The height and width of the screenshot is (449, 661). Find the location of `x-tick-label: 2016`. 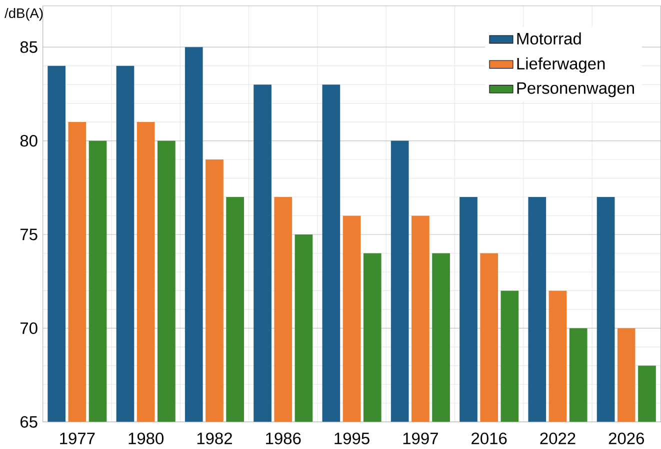

x-tick-label: 2016 is located at coordinates (489, 438).